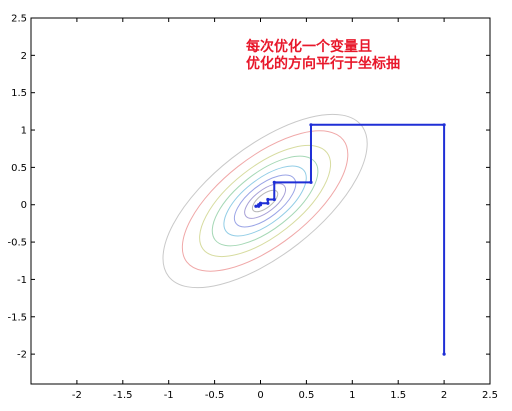  Describe the element at coordinates (306, 395) in the screenshot. I see `x-tick-label: 0.5` at that location.